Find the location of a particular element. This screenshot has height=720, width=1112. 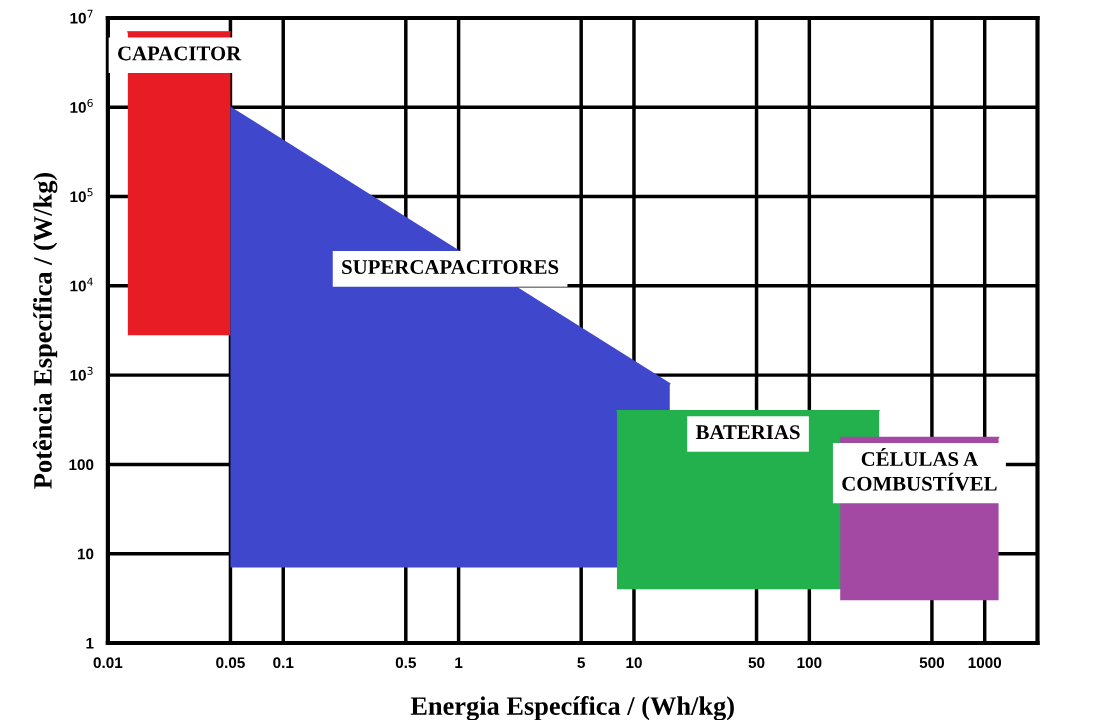

x-tick-label: 1000 is located at coordinates (985, 663).